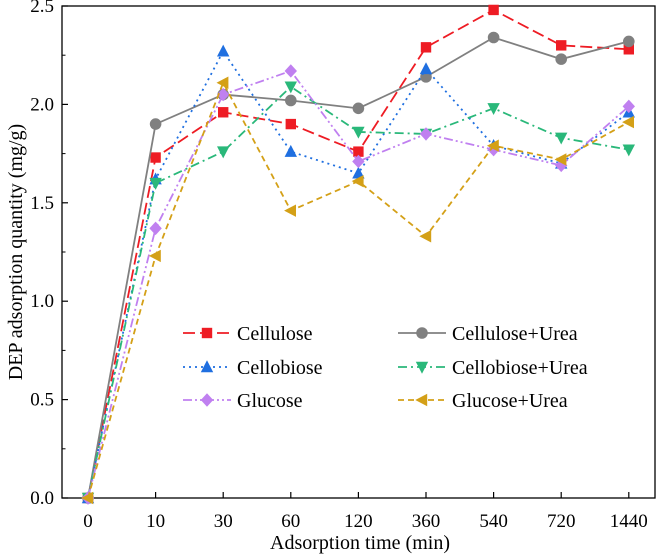 This screenshot has width=664, height=555. What do you see at coordinates (275, 334) in the screenshot?
I see `legend-label: Cellulose` at bounding box center [275, 334].